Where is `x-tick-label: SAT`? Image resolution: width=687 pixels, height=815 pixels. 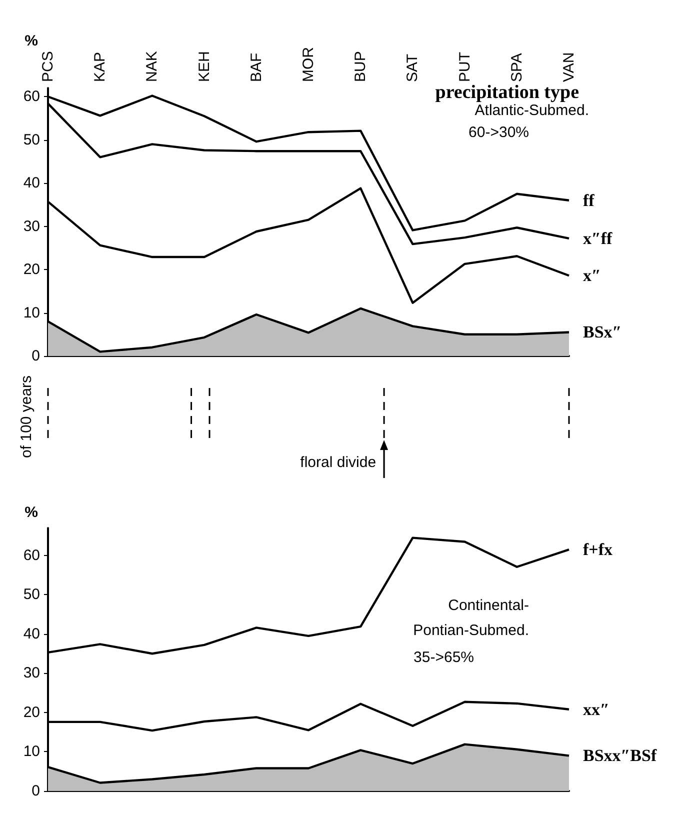
x-tick-label: SAT is located at coordinates (413, 68).